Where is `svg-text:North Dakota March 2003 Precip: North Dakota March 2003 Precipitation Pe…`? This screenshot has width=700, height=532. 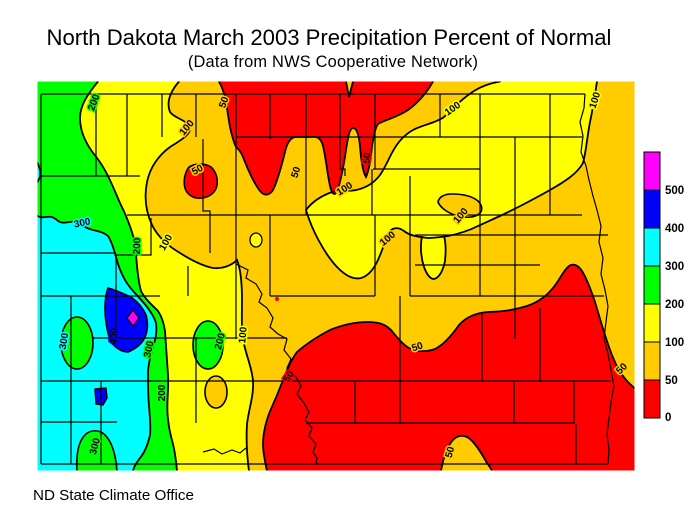
svg-text:North Dakota March 2003 Precip: North Dakota March 2003 Precipitation Pe… is located at coordinates (329, 37).